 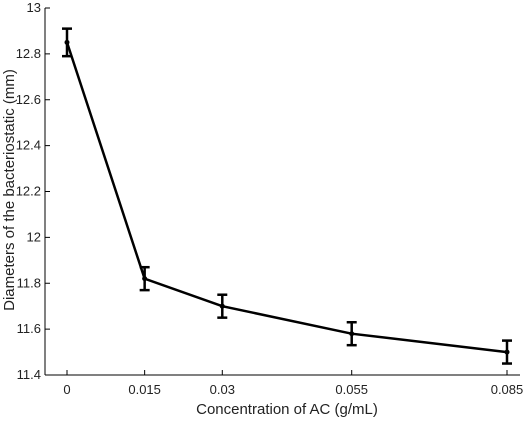 What do you see at coordinates (507, 389) in the screenshot?
I see `x-tick-label: 0.085` at bounding box center [507, 389].